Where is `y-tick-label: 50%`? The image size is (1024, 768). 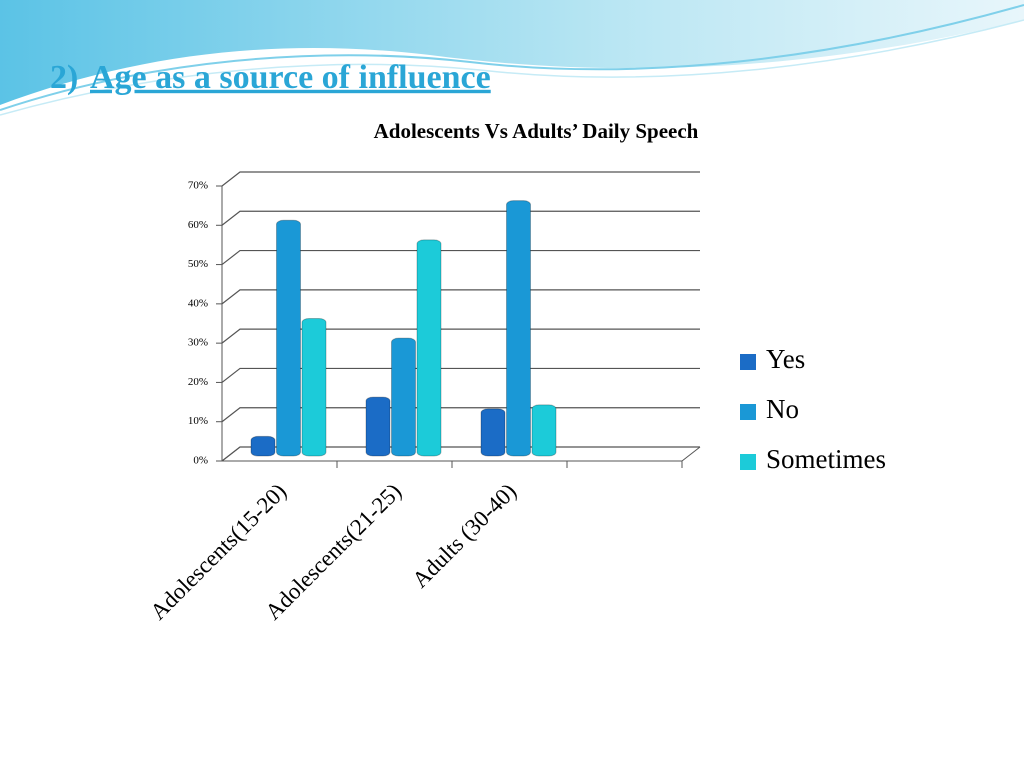
y-tick-label: 50% is located at coordinates (198, 264).